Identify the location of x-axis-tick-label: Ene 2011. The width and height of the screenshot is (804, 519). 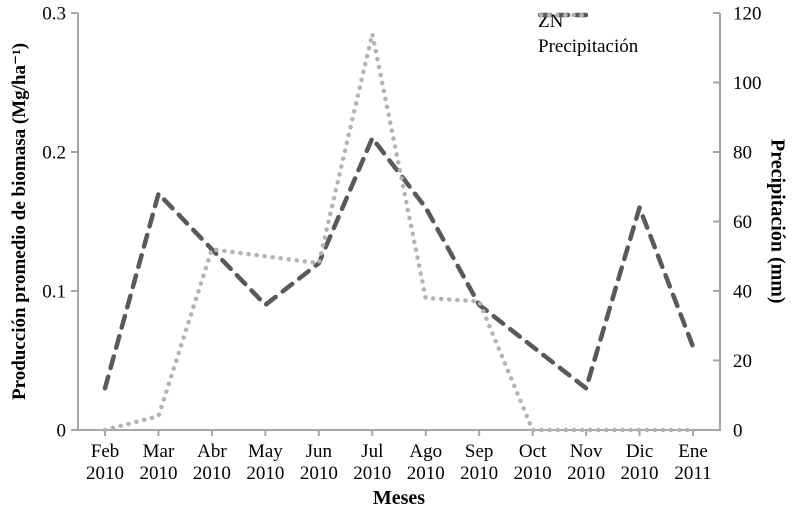
(692, 462).